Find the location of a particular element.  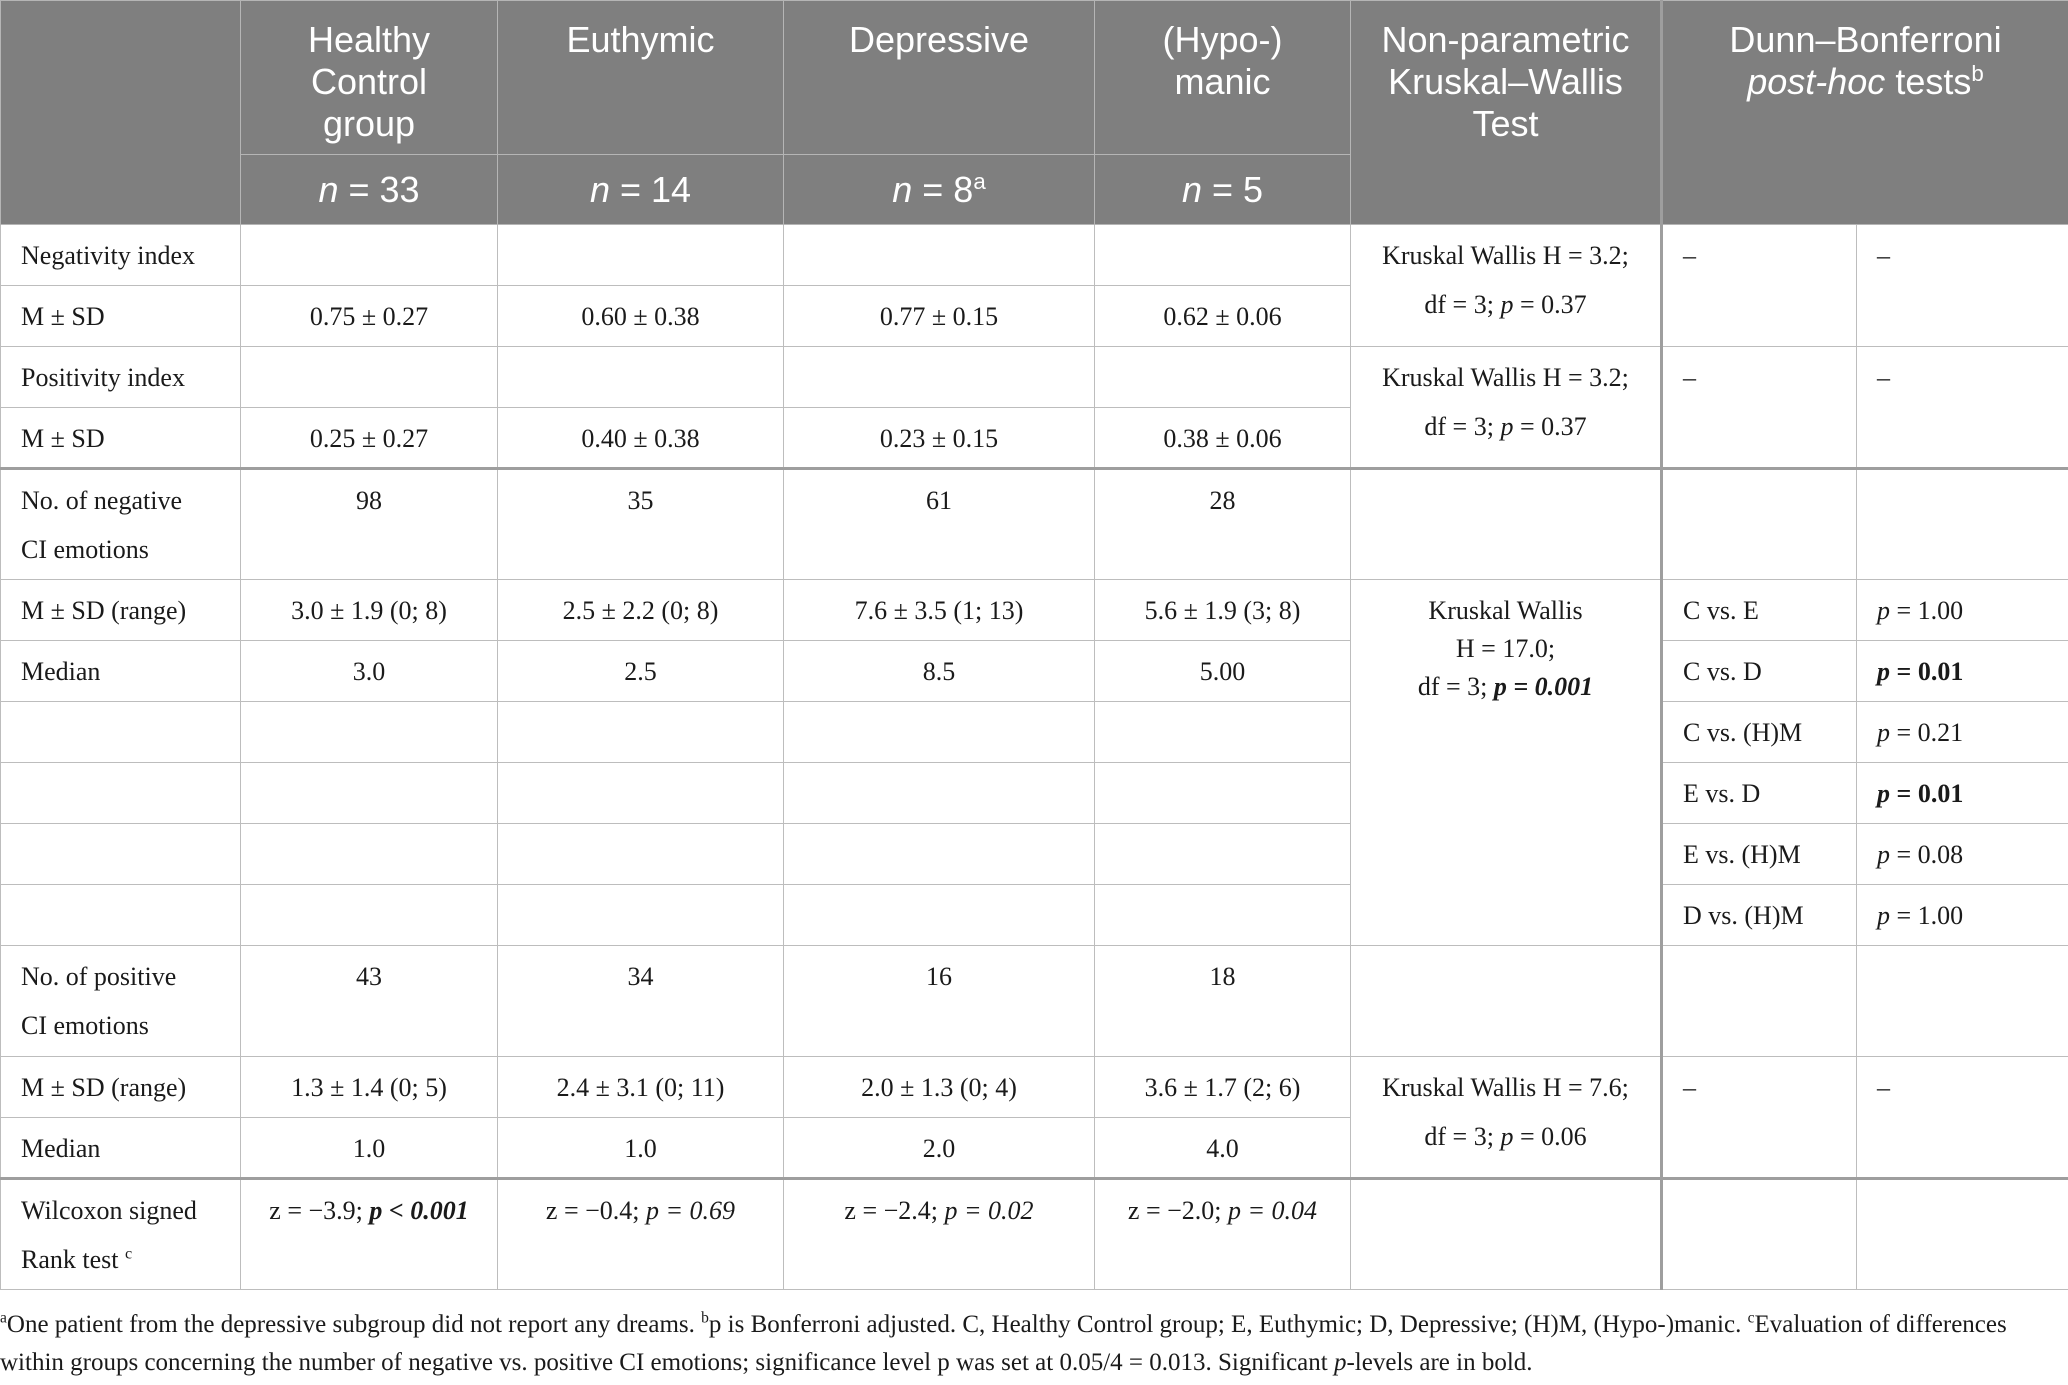

posthoc-pair: D vs. (H)M is located at coordinates (1758, 915).